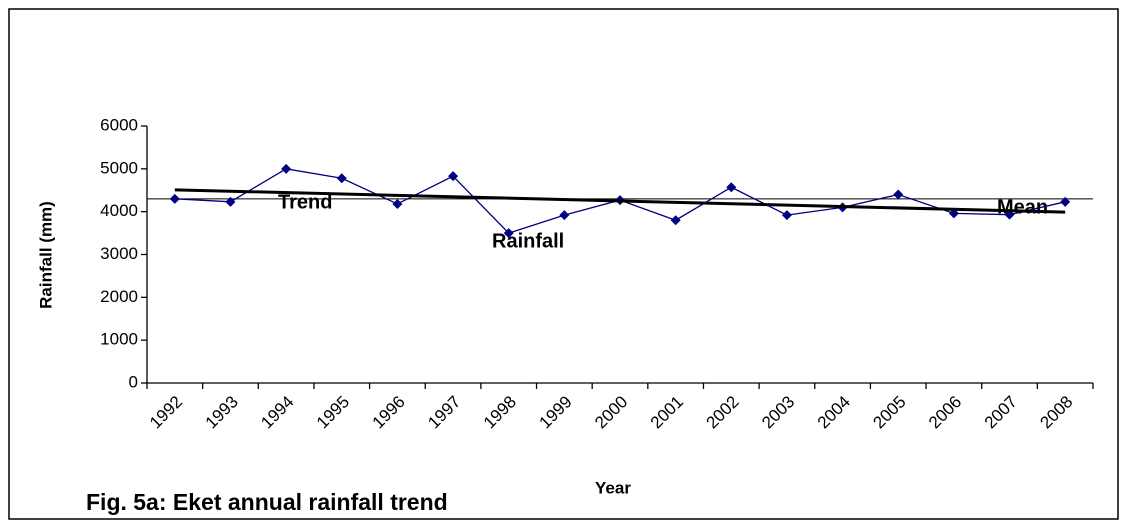  Describe the element at coordinates (889, 412) in the screenshot. I see `x-tick-label: 2005` at that location.